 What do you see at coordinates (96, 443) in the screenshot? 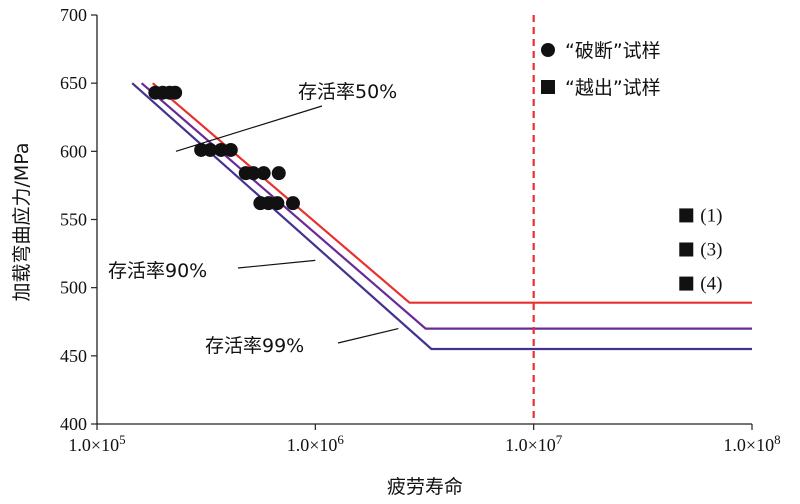
I see `x-tick-label: 1.0×10⁵` at bounding box center [96, 443].